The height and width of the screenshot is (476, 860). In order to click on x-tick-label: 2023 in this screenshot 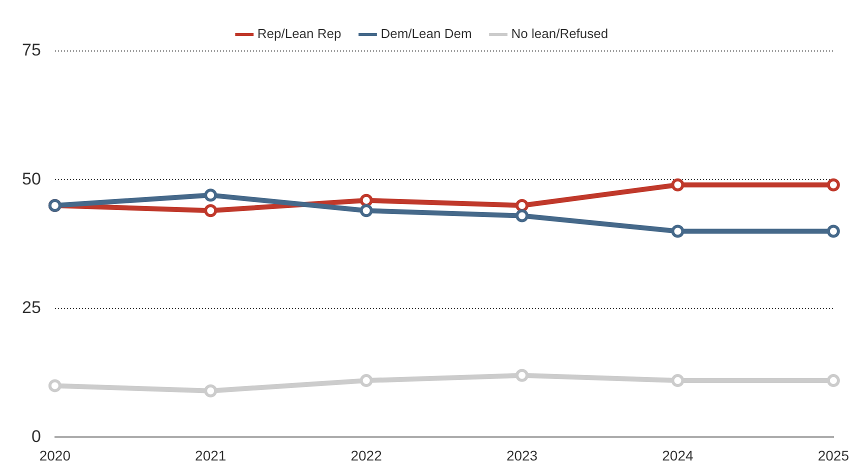, I will do `click(522, 455)`.